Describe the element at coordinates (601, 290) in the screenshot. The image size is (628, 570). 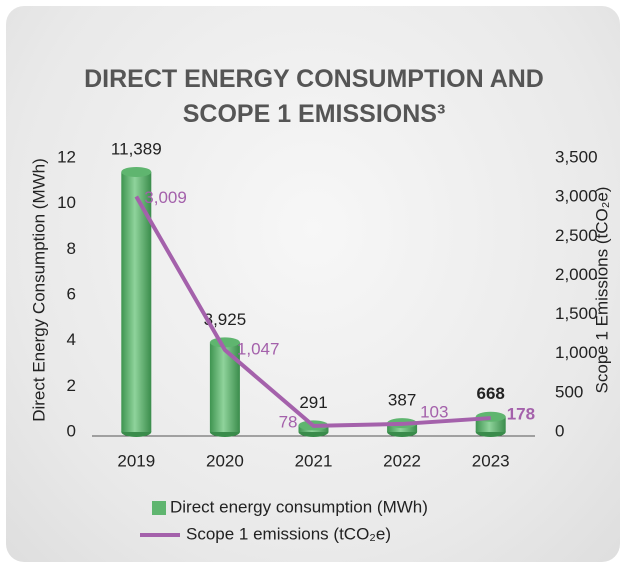
I see `y2-axis-title: Scope 1 Emissions (tCO₂e)` at that location.